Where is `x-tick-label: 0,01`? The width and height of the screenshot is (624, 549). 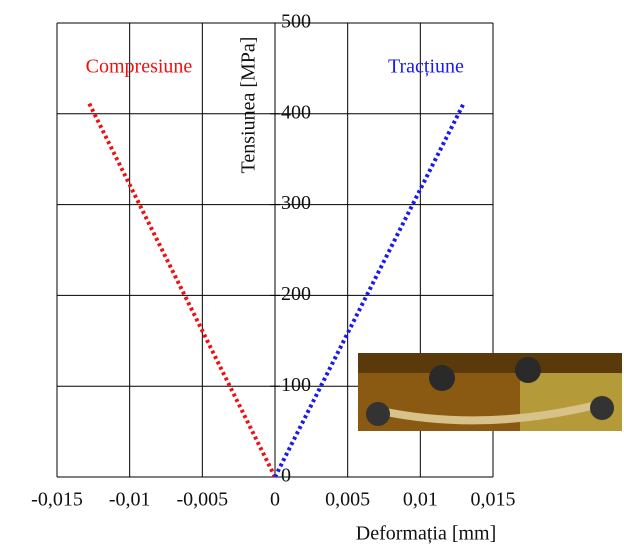
x-tick-label: 0,01 is located at coordinates (420, 500).